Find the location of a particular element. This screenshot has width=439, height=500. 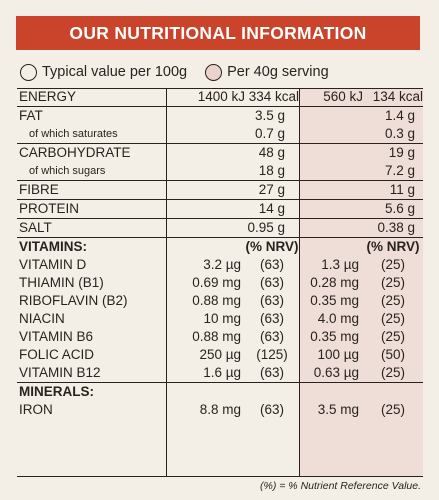

nrv-heading-per-serving is located at coordinates (393, 391).